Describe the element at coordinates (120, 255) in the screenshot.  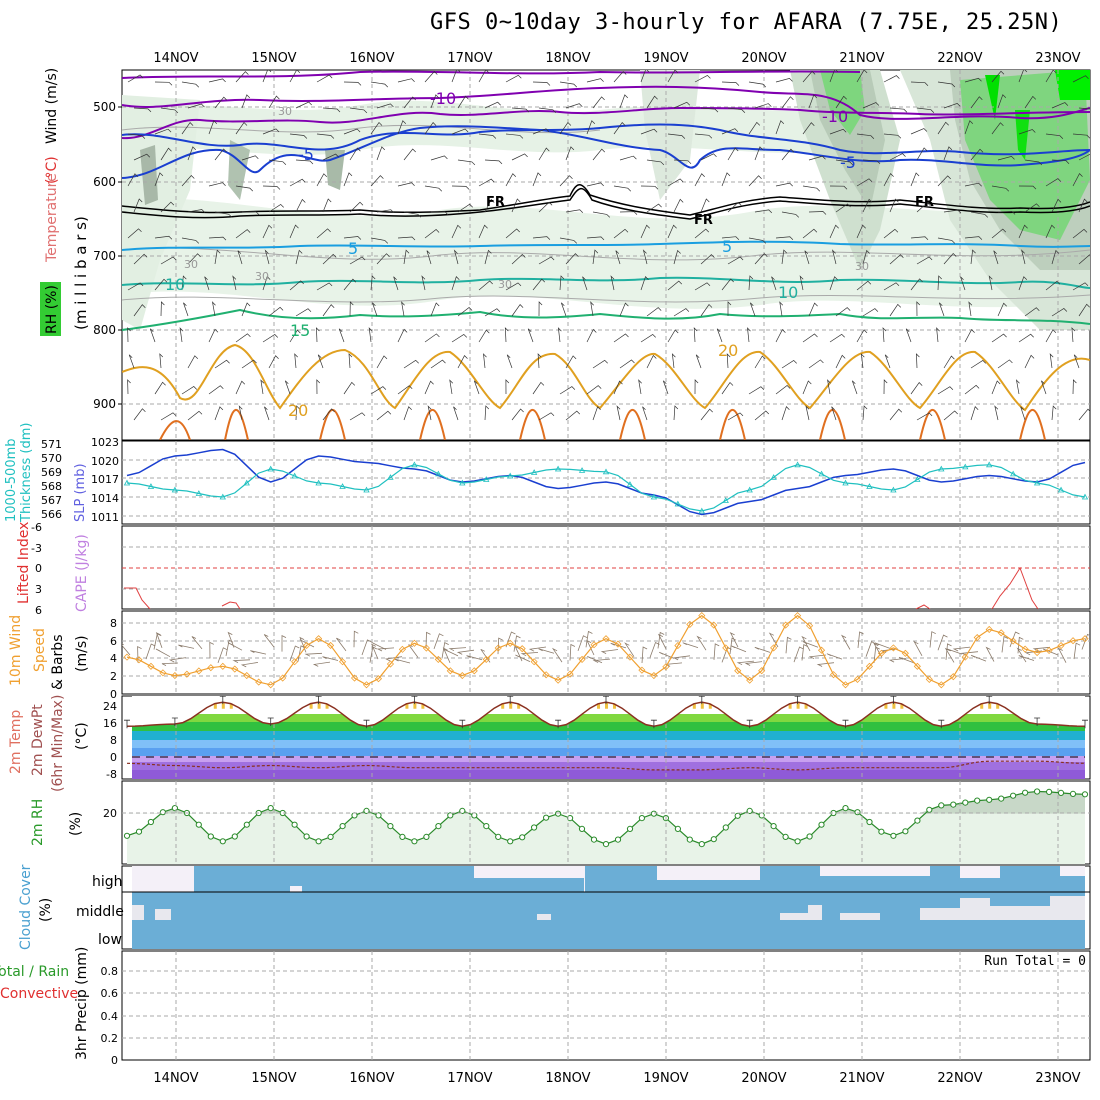
I see `upper-tick-marks` at that location.